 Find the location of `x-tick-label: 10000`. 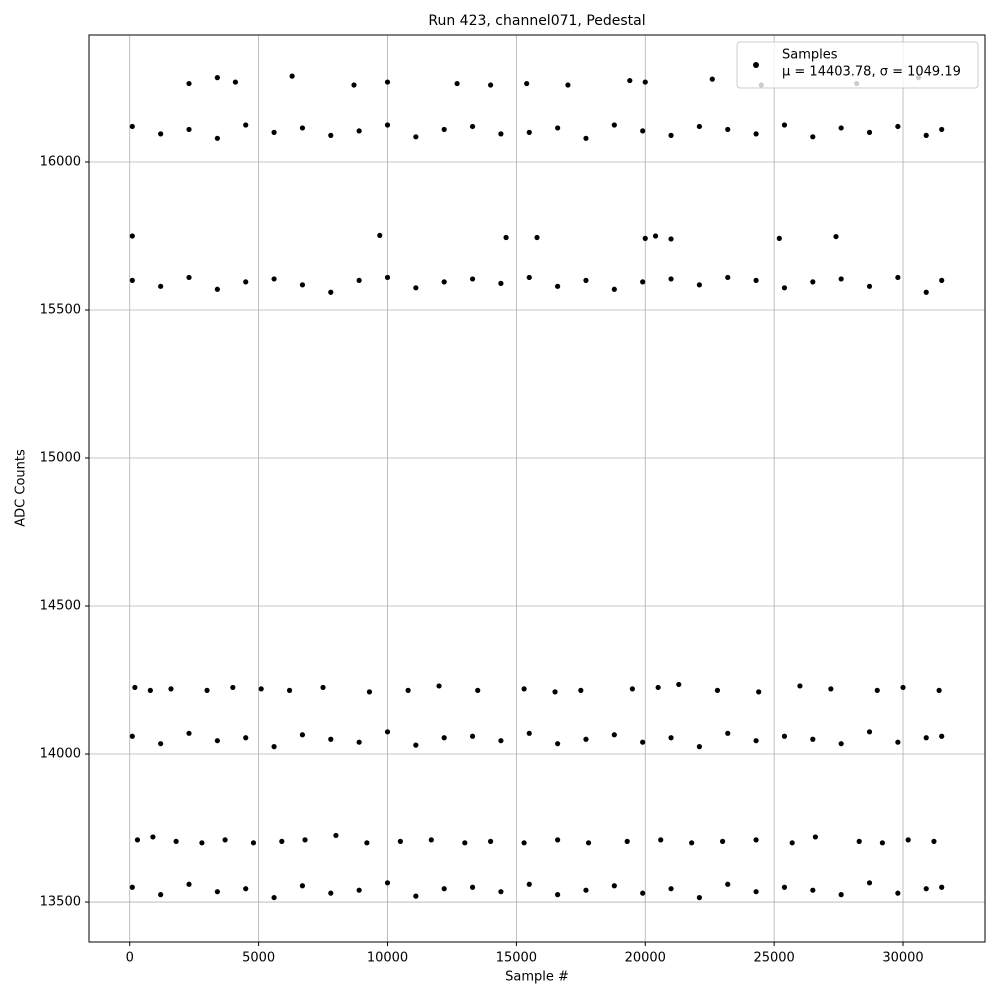

x-tick-label: 10000 is located at coordinates (387, 958).